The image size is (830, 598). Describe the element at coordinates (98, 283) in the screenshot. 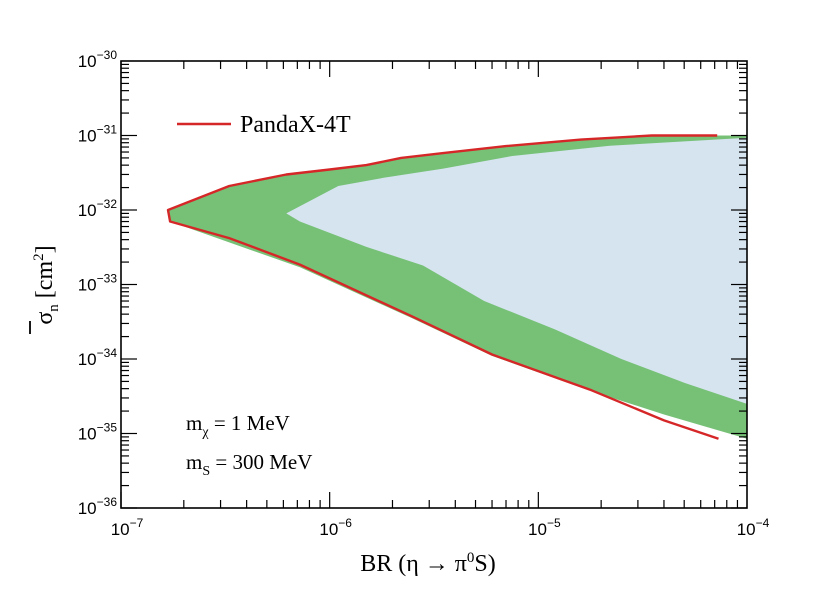

I see `y-tick-label: 10−33` at that location.